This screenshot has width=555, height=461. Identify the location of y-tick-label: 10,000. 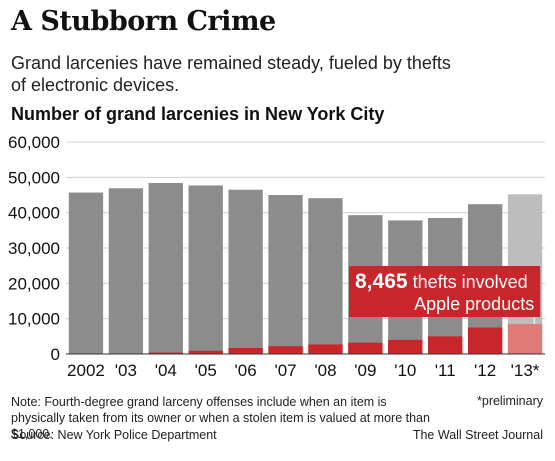
(34, 319).